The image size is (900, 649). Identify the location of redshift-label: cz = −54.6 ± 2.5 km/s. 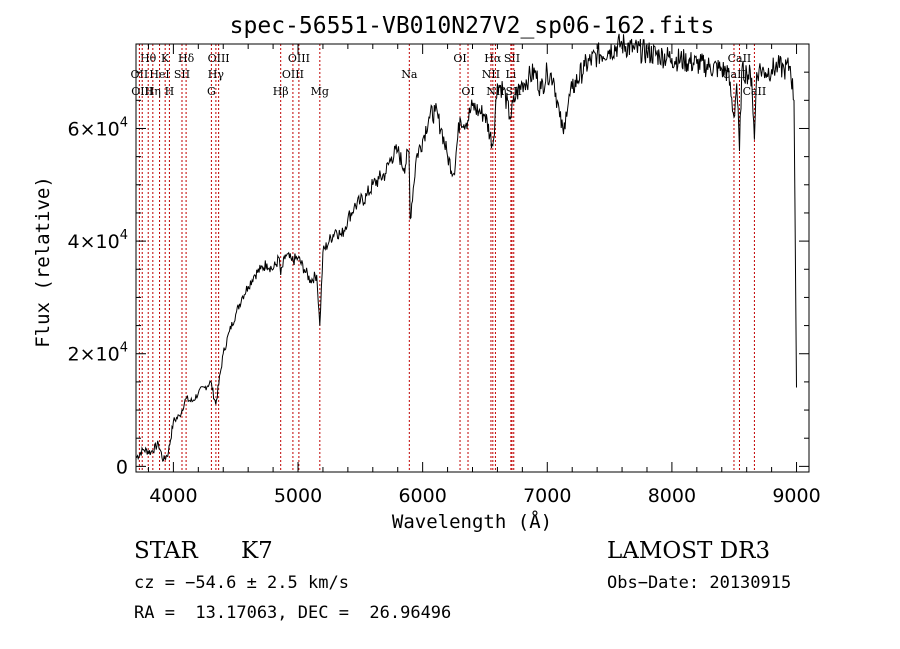
(241, 583).